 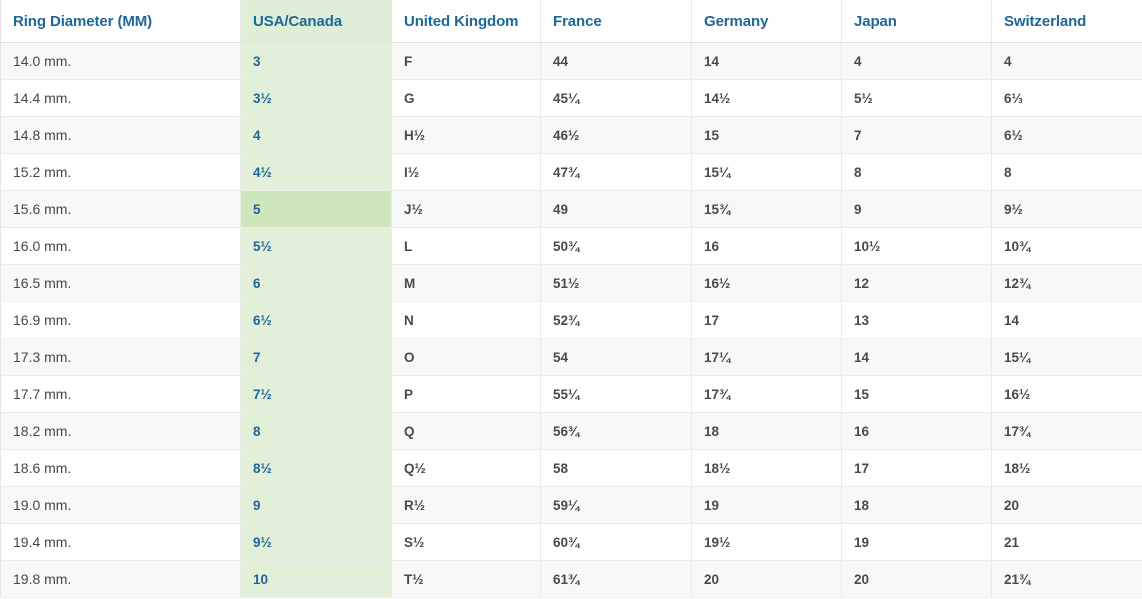 I want to click on table-row: 17.3 mm. 7 O 54 17¼ 14 15¼, so click(x=571, y=357).